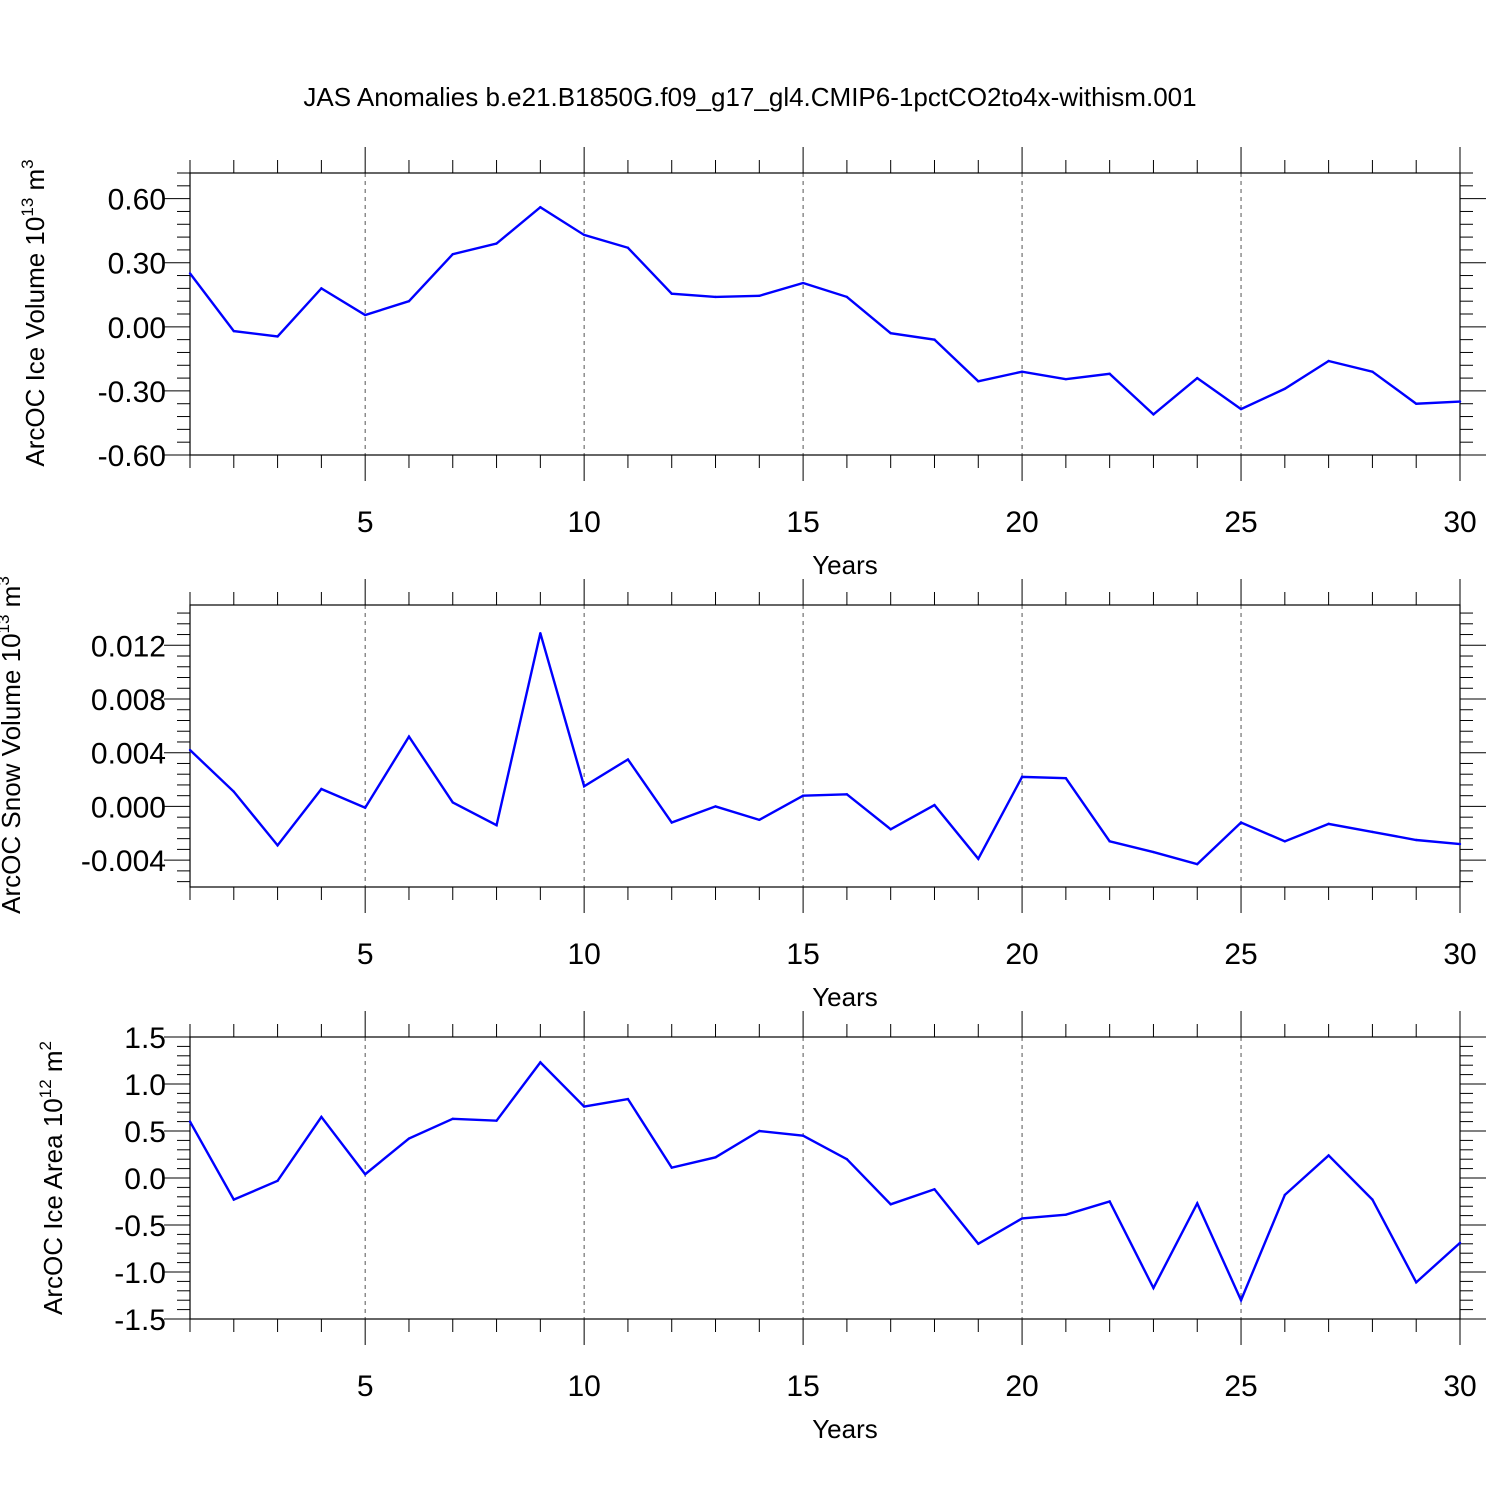 This screenshot has width=1500, height=1500. What do you see at coordinates (123, 861) in the screenshot?
I see `y-tick-label: -0.004` at bounding box center [123, 861].